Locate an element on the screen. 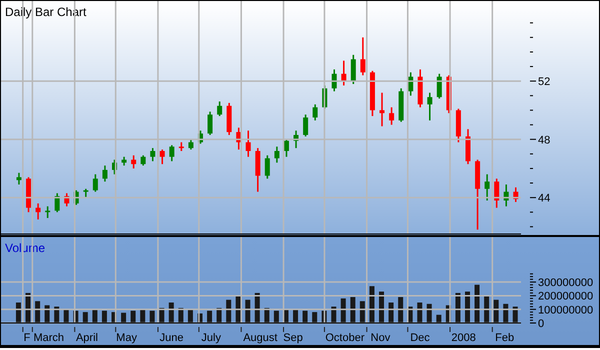 The width and height of the screenshot is (600, 350). x-tick-label: August is located at coordinates (260, 338).